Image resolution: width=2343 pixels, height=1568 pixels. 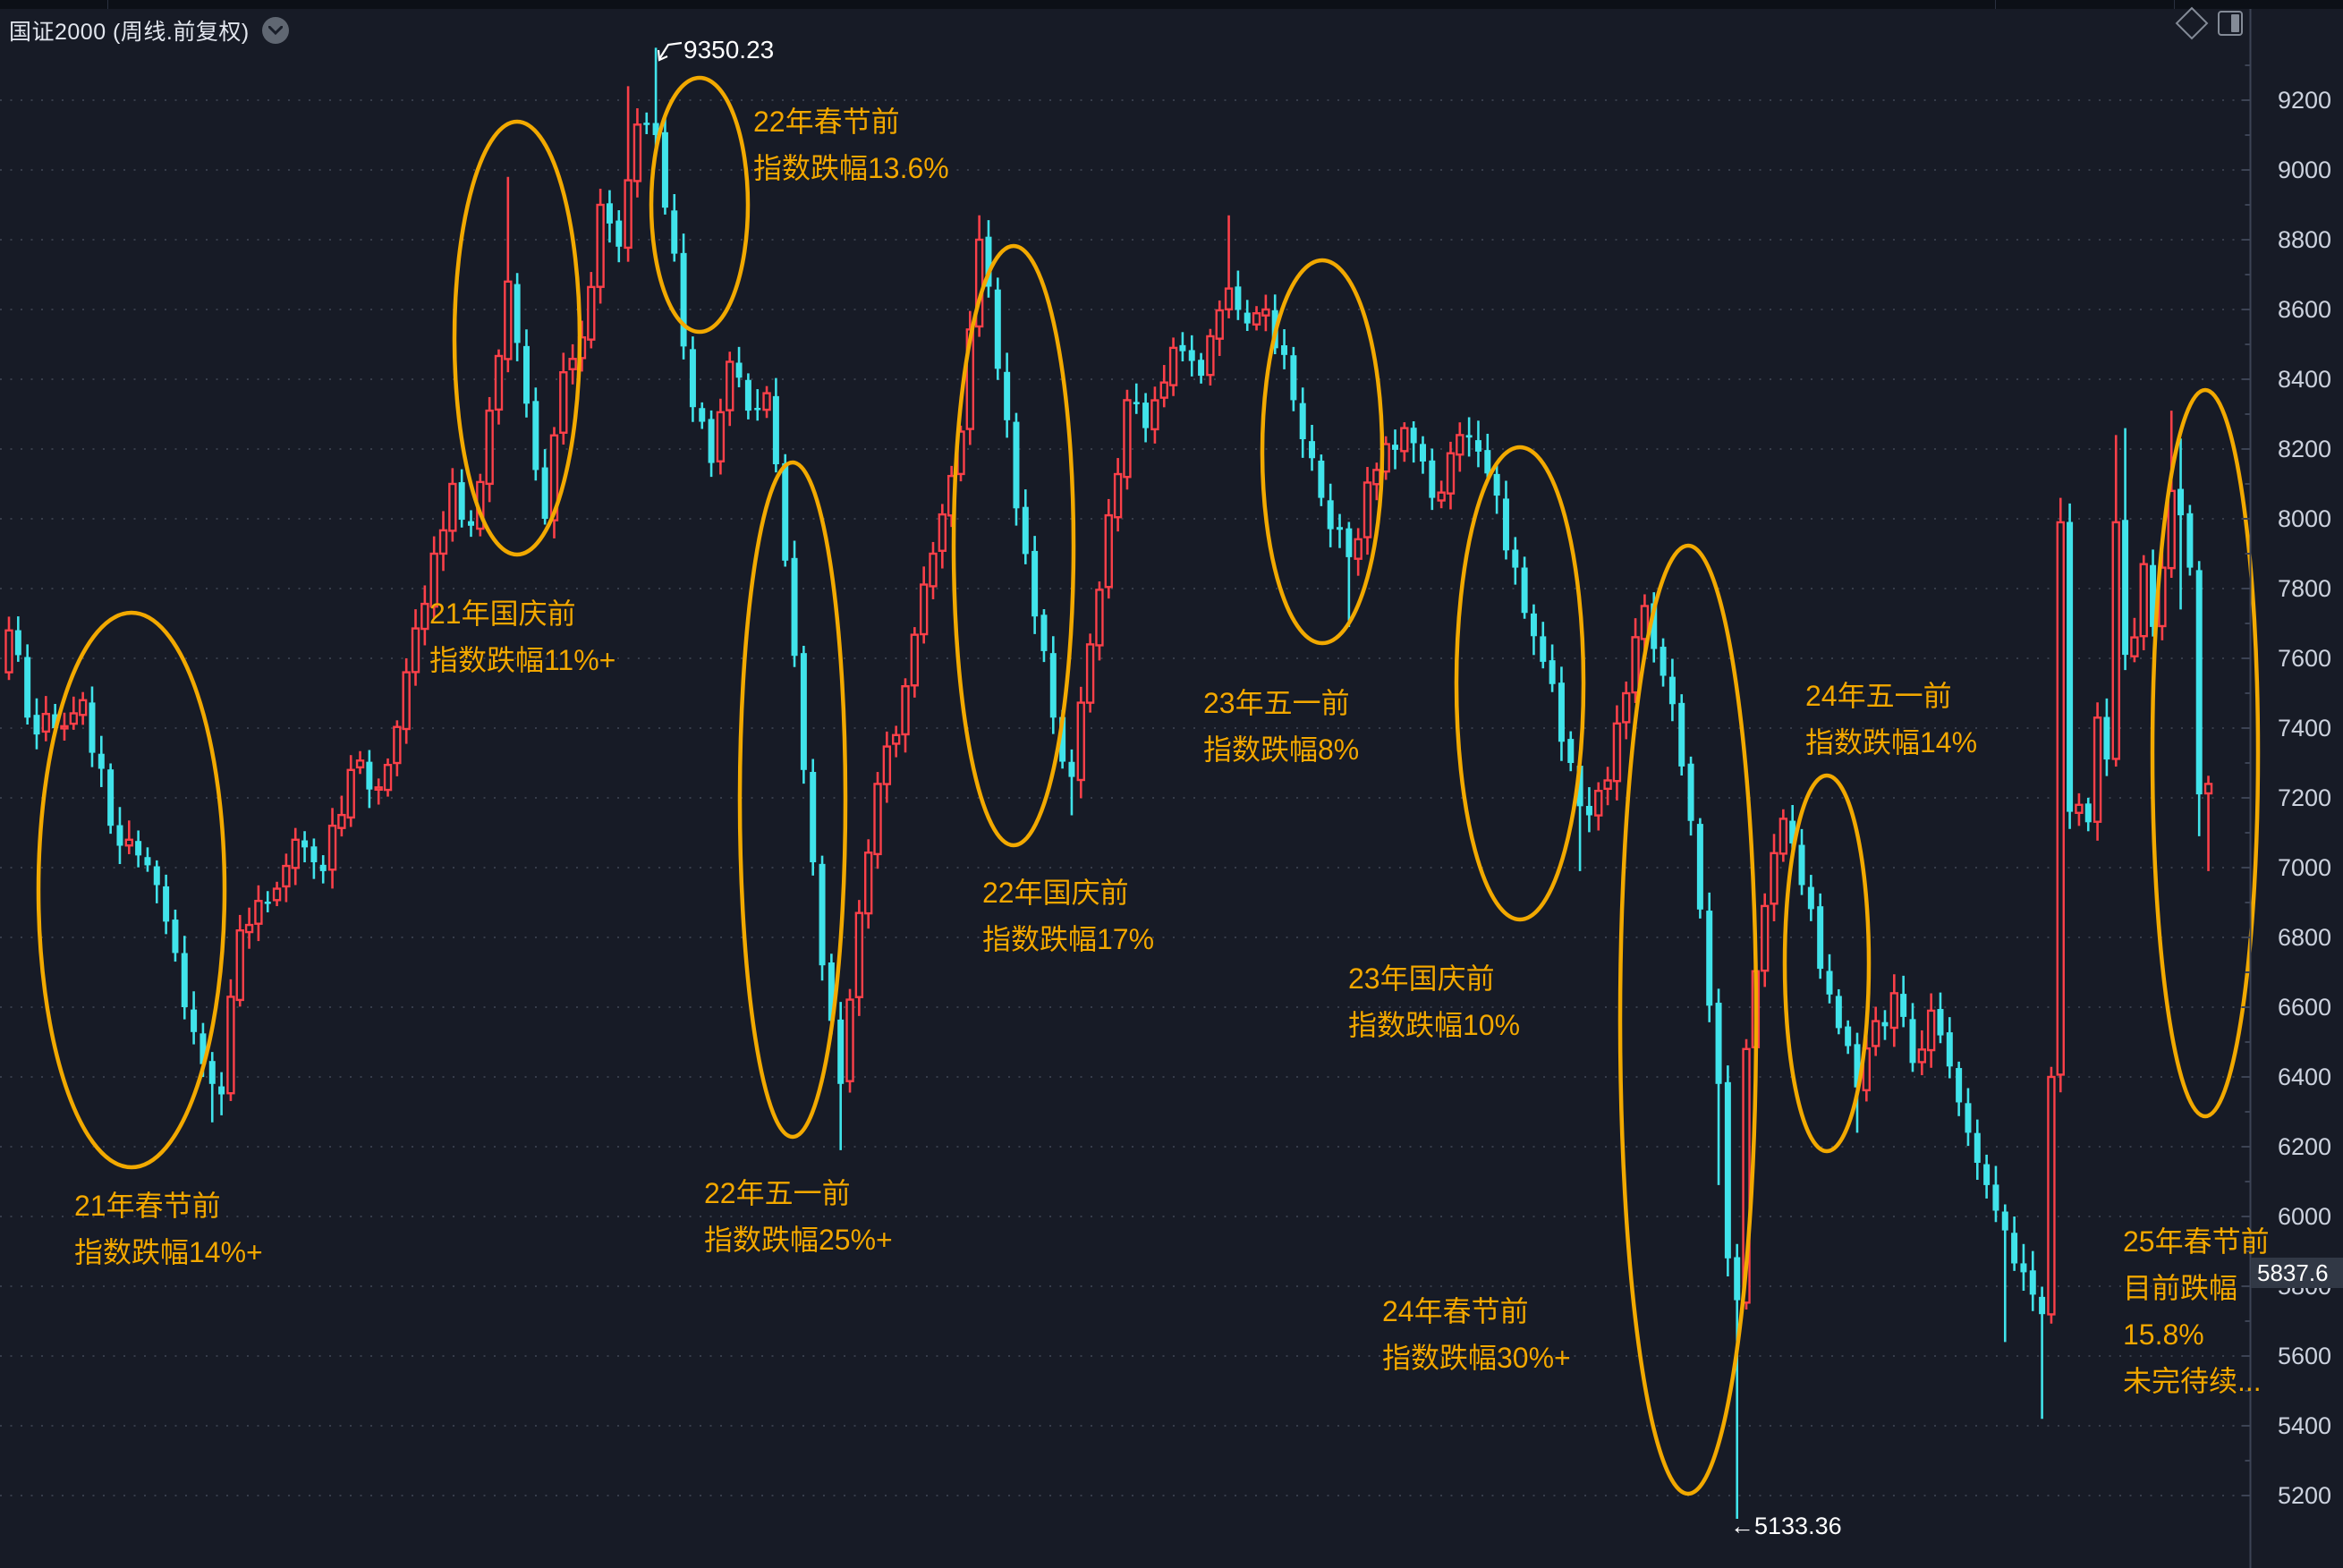 I want to click on browser-top-strip, so click(x=1171, y=4).